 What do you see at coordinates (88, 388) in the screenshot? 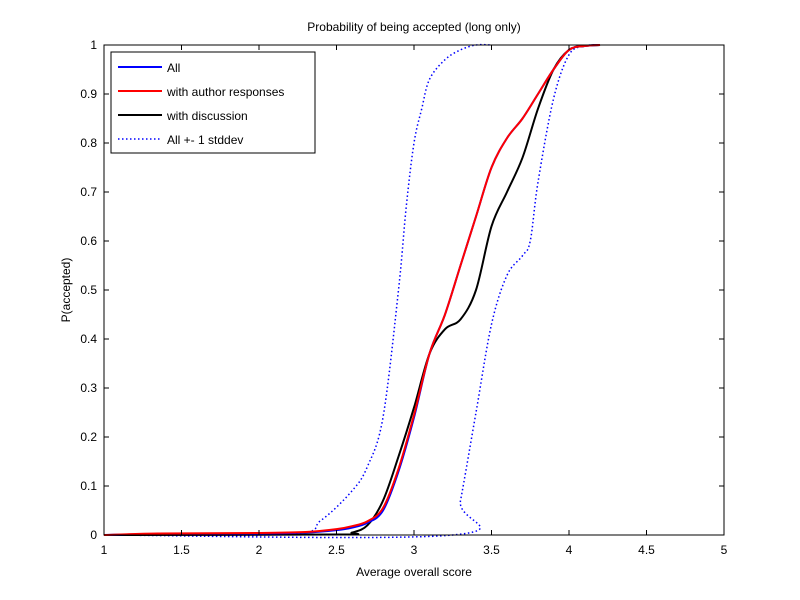
I see `y-tick-label: 0.3` at bounding box center [88, 388].